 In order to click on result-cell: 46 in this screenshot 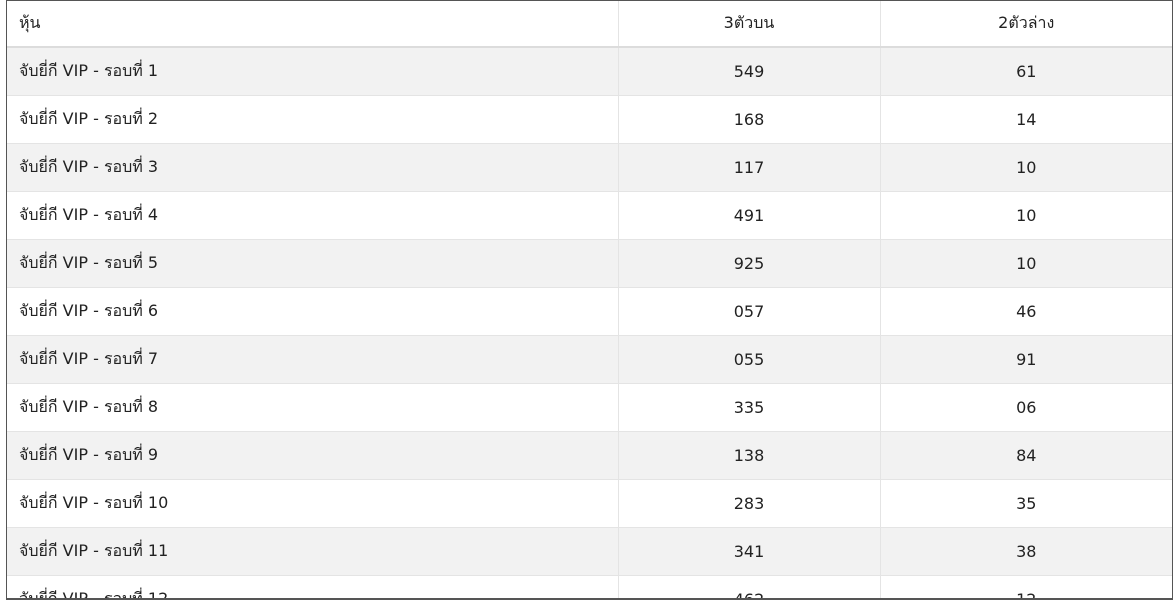, I will do `click(1026, 311)`.